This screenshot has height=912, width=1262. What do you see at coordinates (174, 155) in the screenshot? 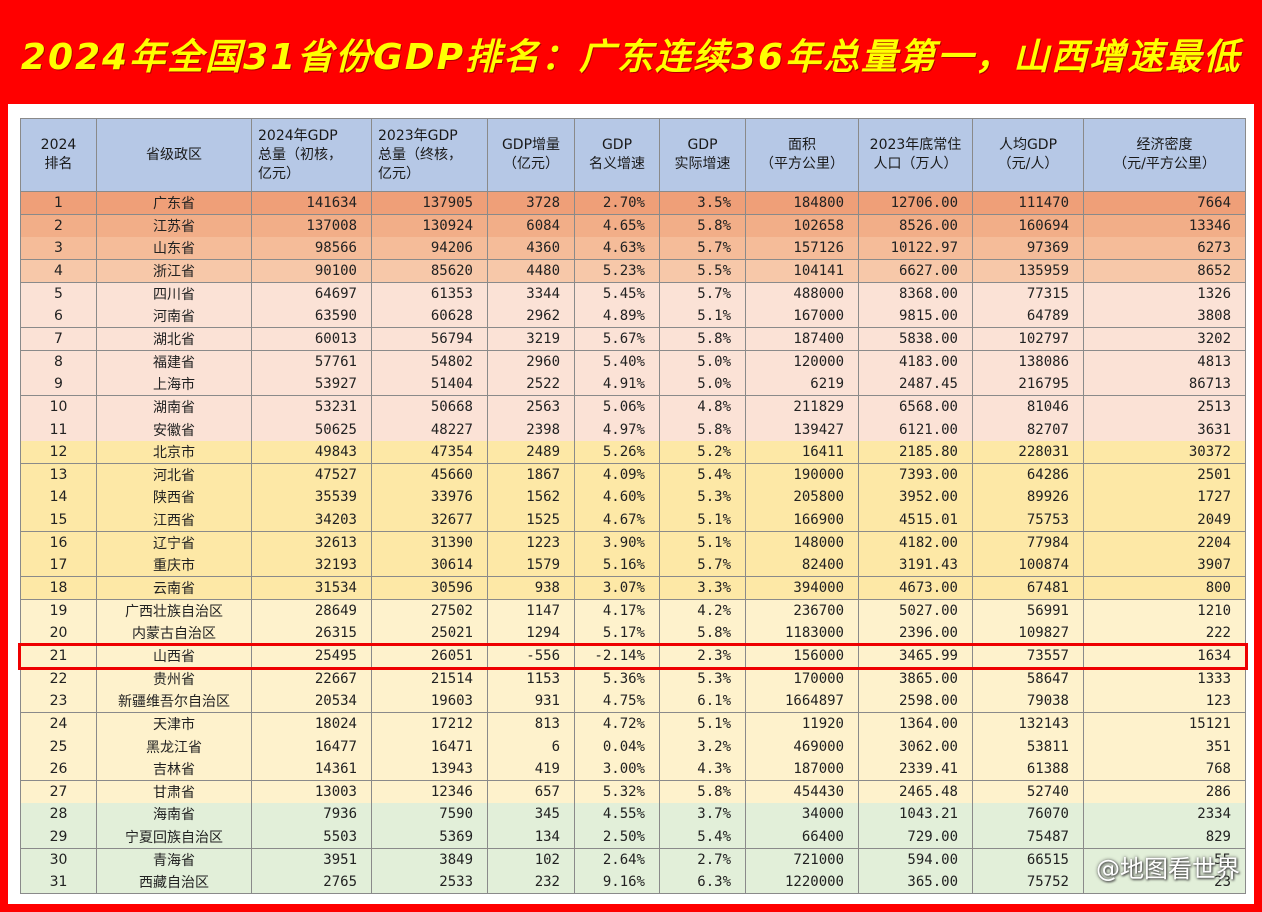
I see `header-cell: 省级政区` at bounding box center [174, 155].